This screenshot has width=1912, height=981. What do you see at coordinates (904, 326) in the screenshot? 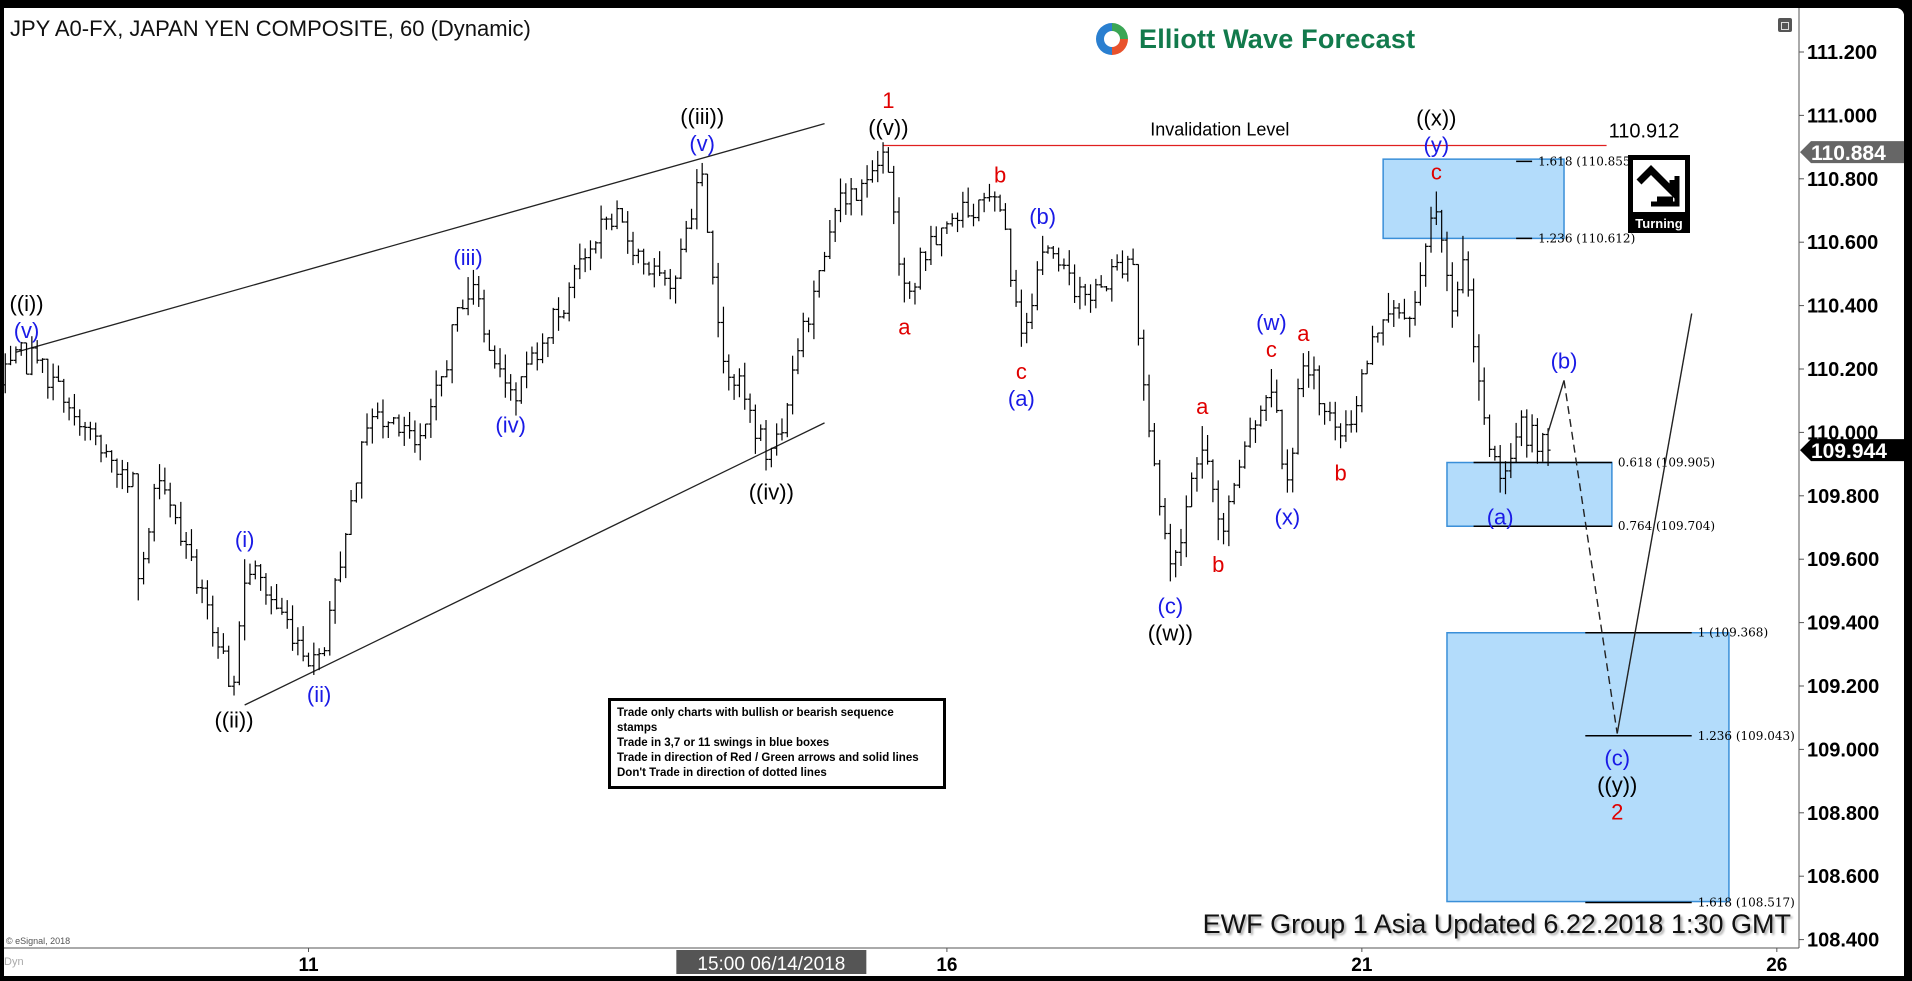
I see `wave-label: a` at bounding box center [904, 326].